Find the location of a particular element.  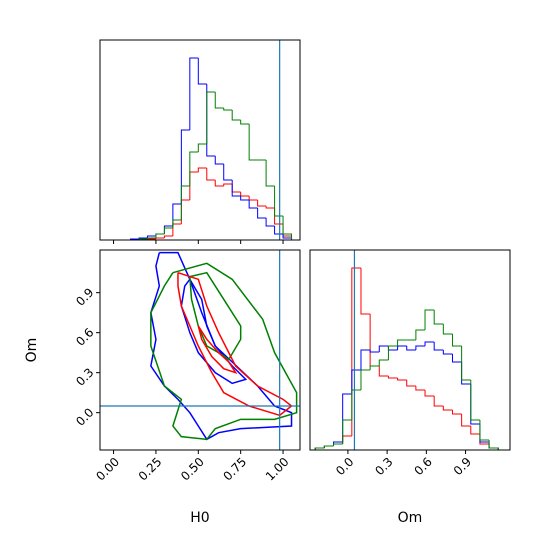

x-axis-title: H0 is located at coordinates (199, 518).